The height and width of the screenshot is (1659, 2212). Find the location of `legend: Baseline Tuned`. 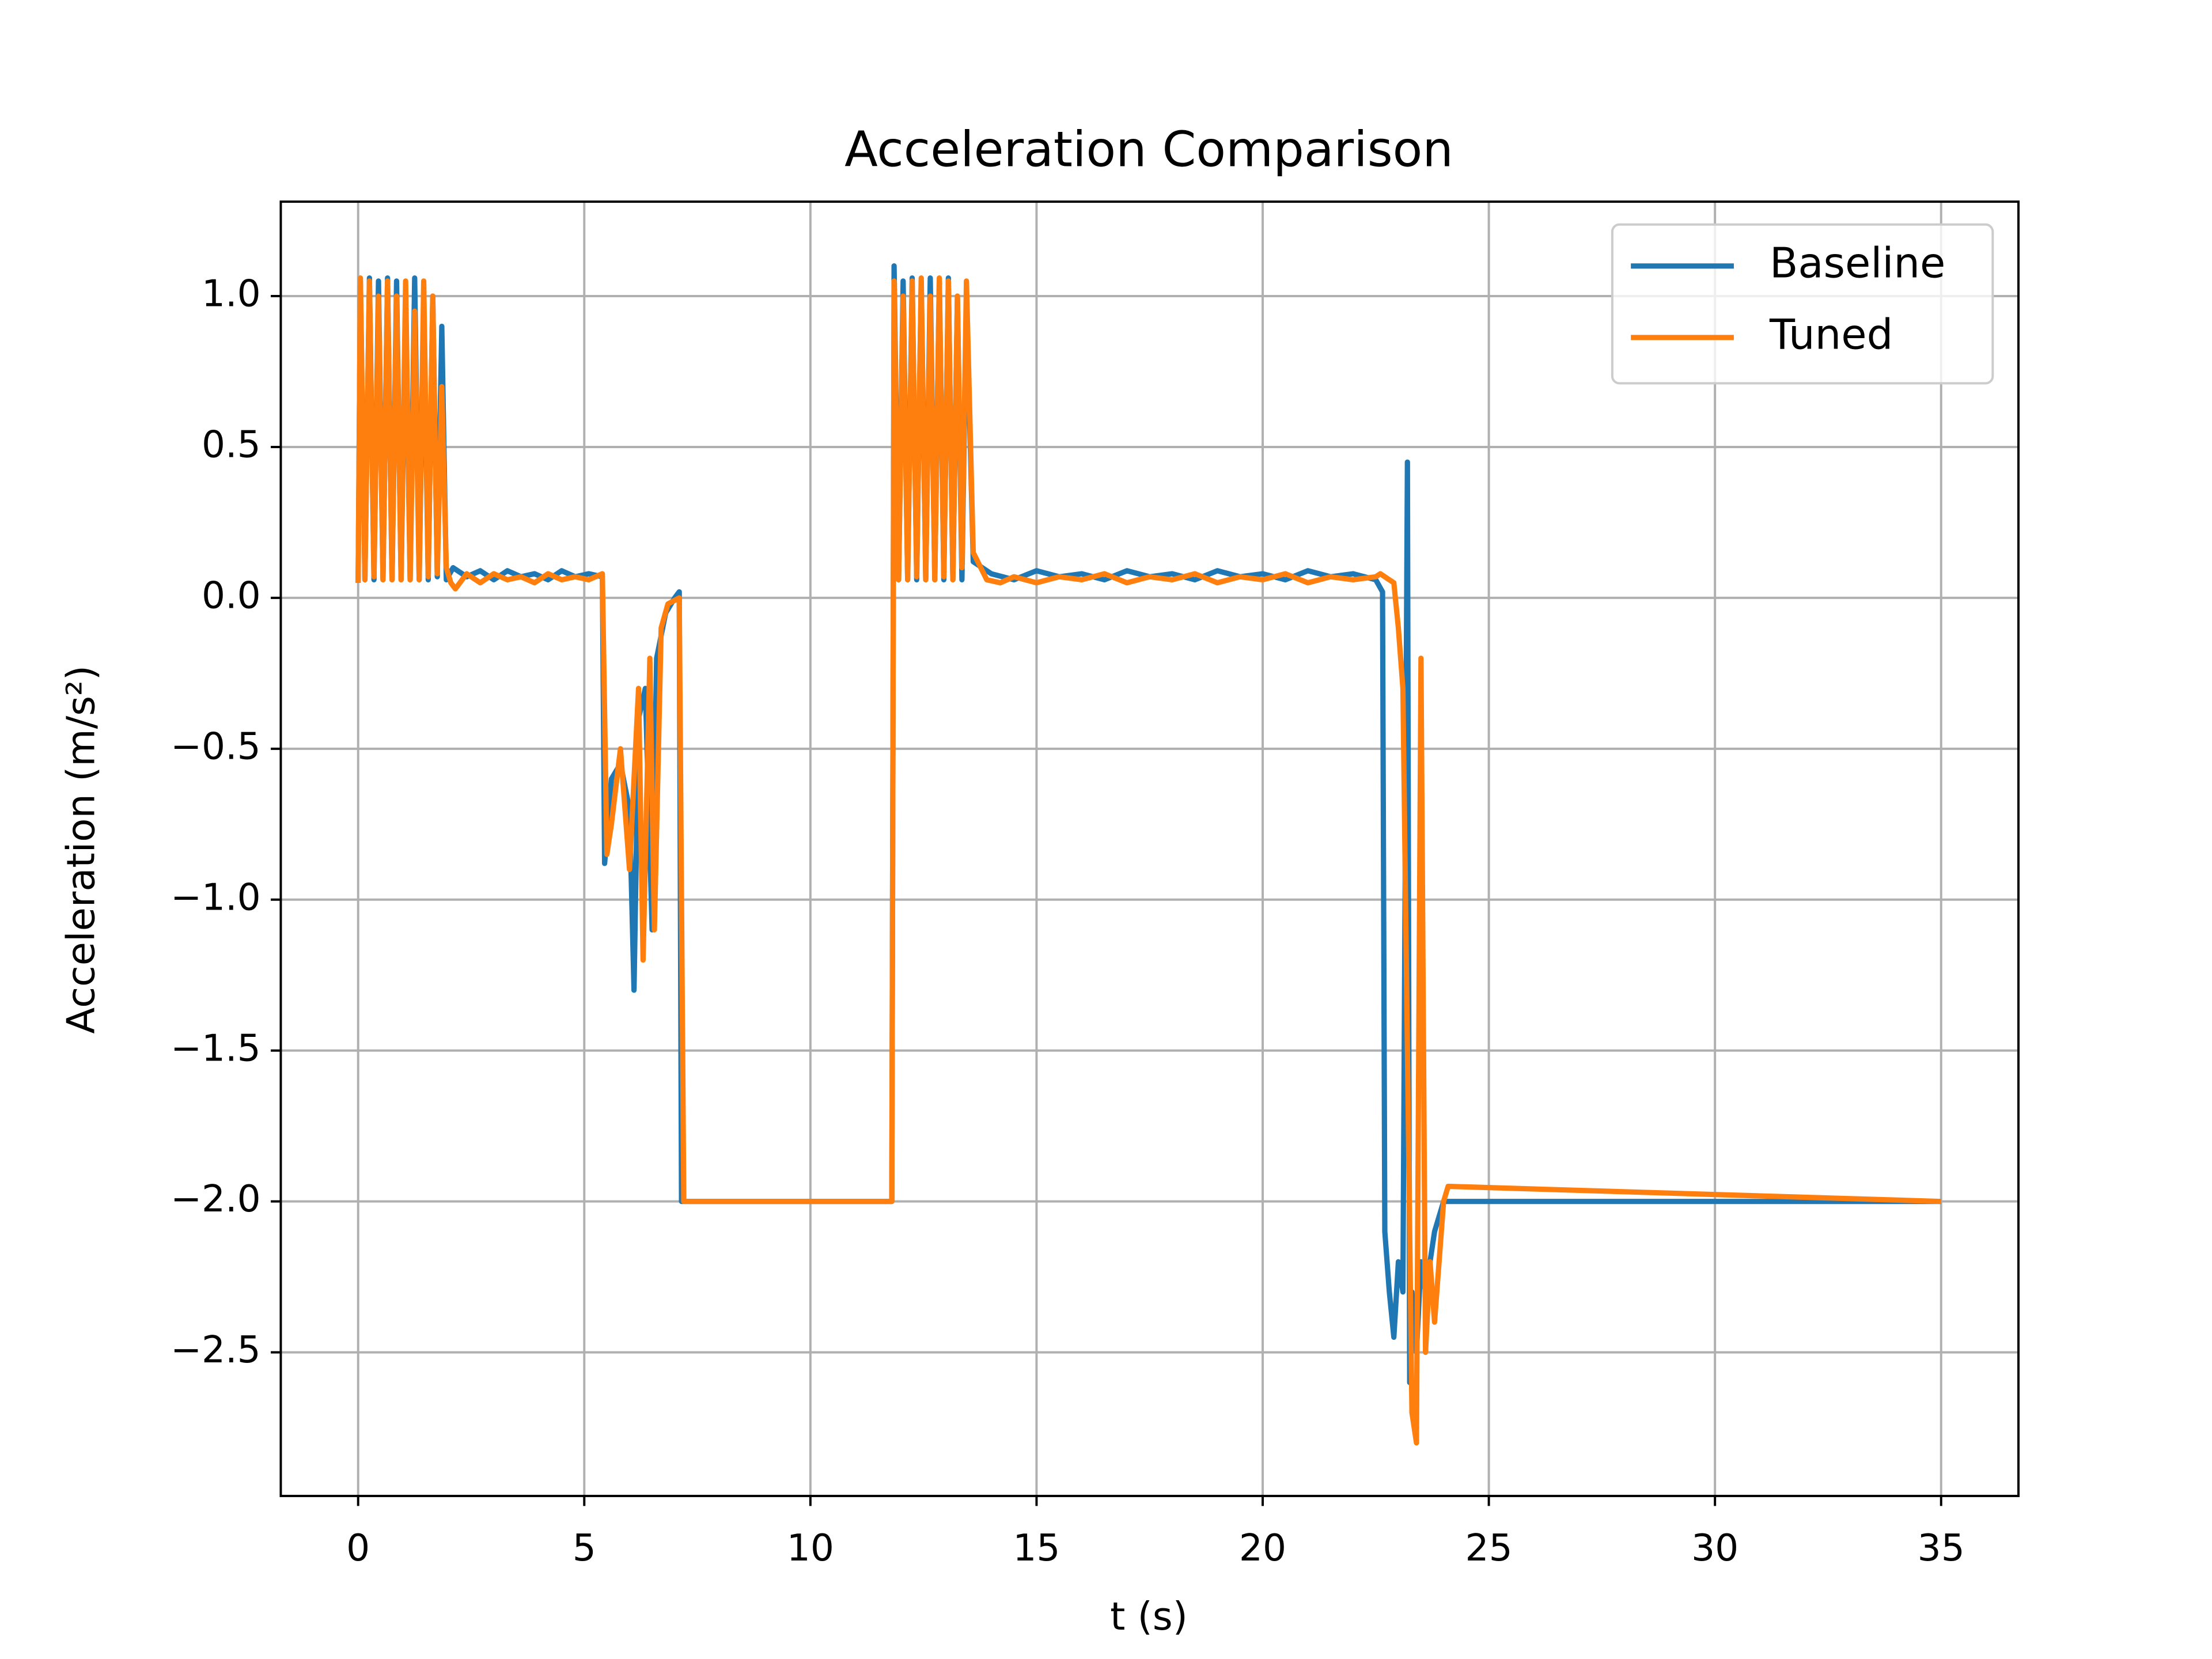

legend: Baseline Tuned is located at coordinates (1802, 304).